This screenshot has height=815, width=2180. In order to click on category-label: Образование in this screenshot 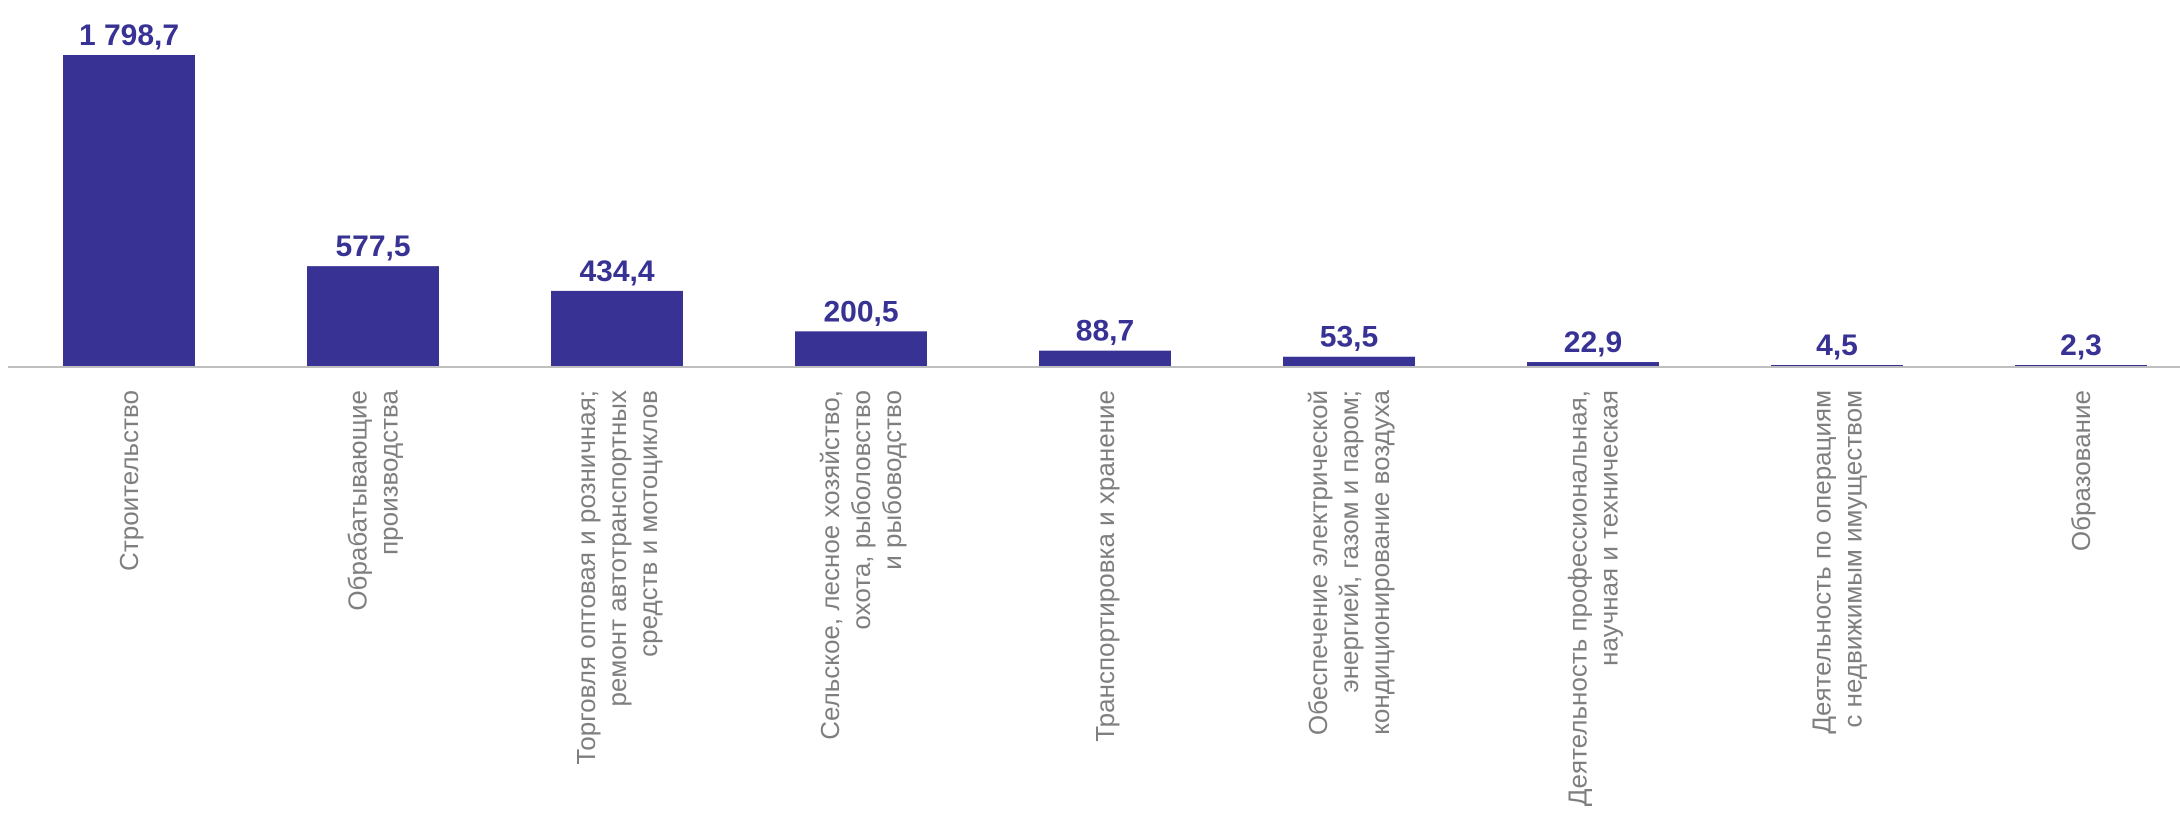, I will do `click(2081, 470)`.